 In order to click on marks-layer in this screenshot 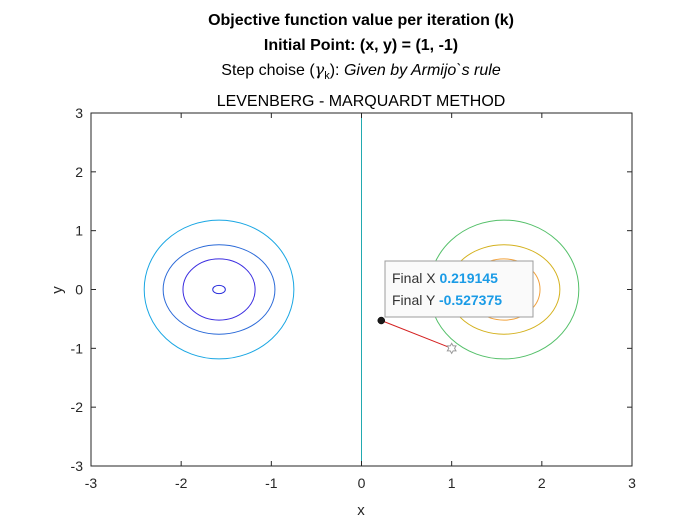, I will do `click(417, 335)`.